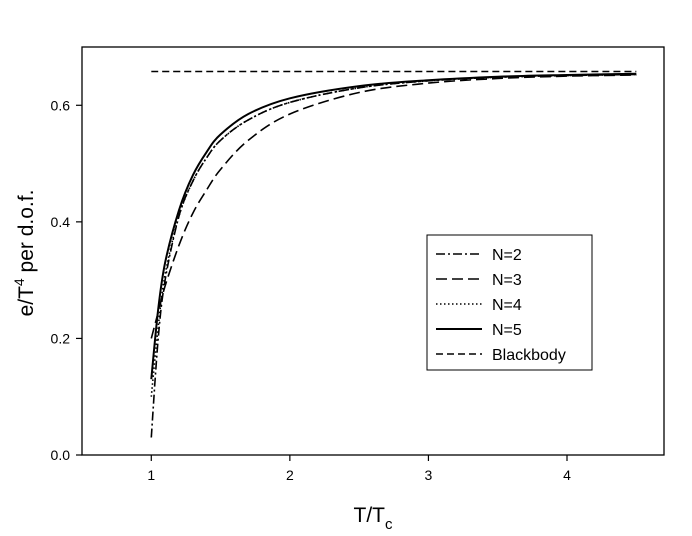 The image size is (692, 536). What do you see at coordinates (19, 282) in the screenshot?
I see `y-axis-title-sup: 4` at bounding box center [19, 282].